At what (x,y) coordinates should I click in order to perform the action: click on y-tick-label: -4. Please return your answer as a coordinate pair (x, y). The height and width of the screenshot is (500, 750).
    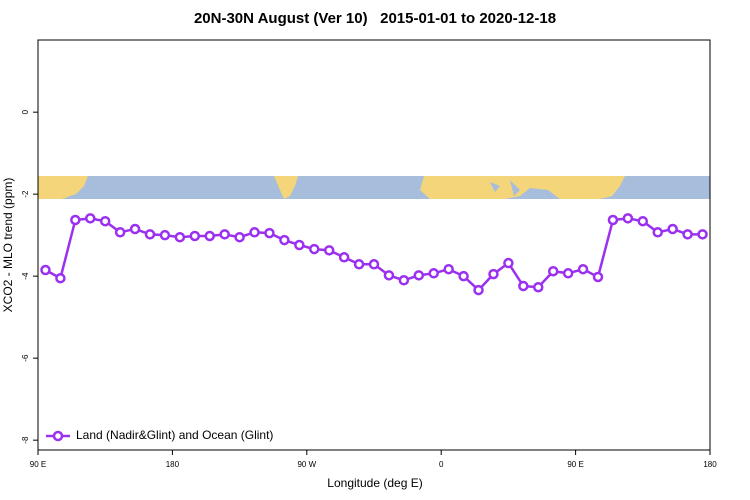
    Looking at the image, I should click on (25, 276).